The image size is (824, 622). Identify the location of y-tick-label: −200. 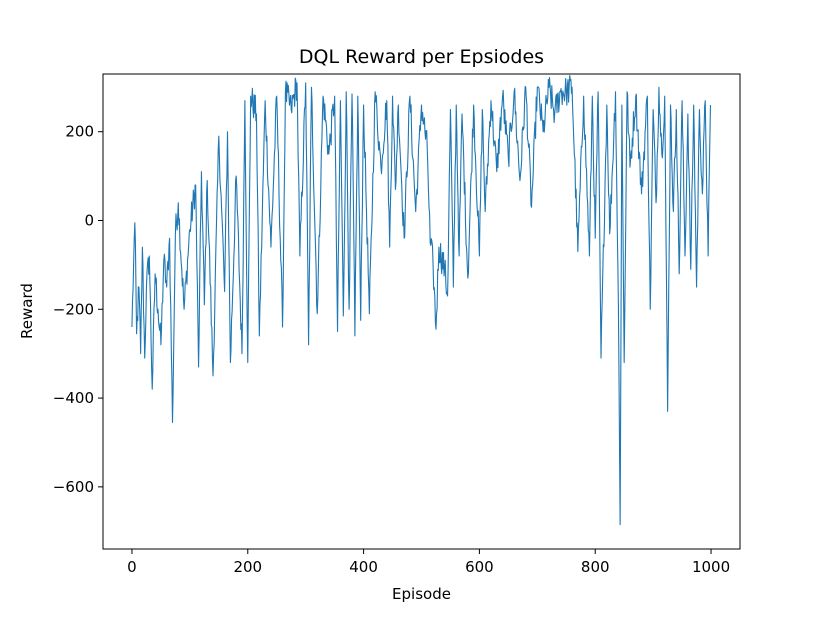
(73, 309).